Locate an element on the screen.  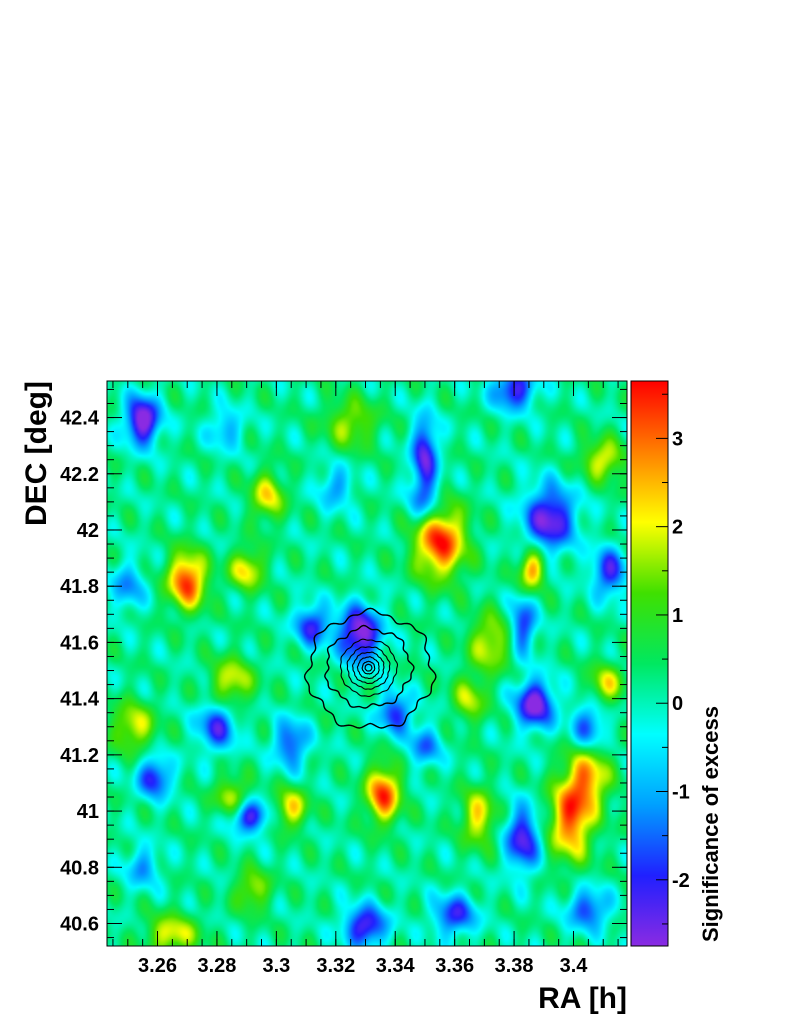
colorbar-tick-label: 3 is located at coordinates (677, 439).